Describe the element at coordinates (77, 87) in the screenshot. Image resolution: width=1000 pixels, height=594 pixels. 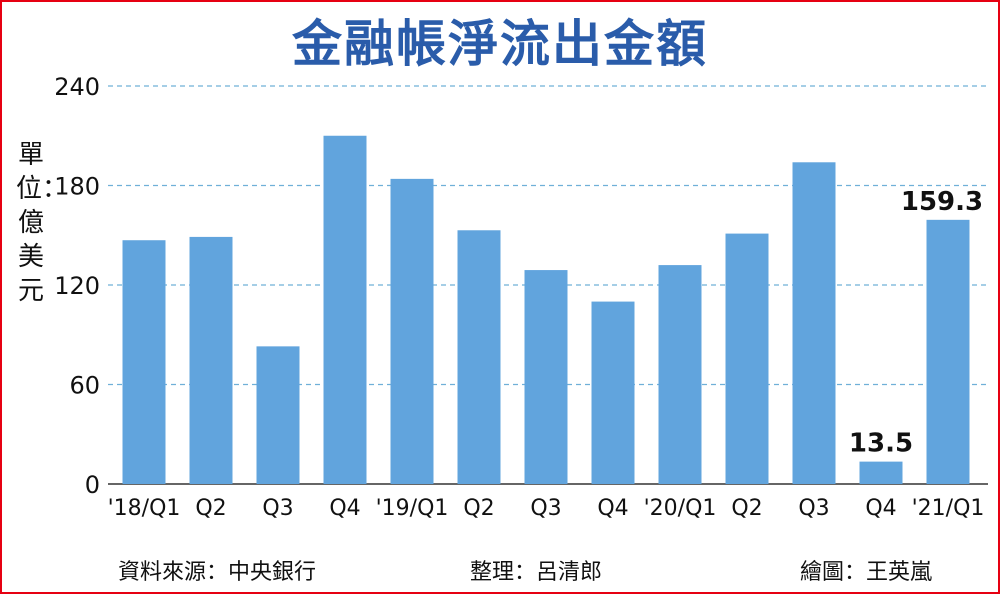
I see `y-tick-label: 240` at that location.